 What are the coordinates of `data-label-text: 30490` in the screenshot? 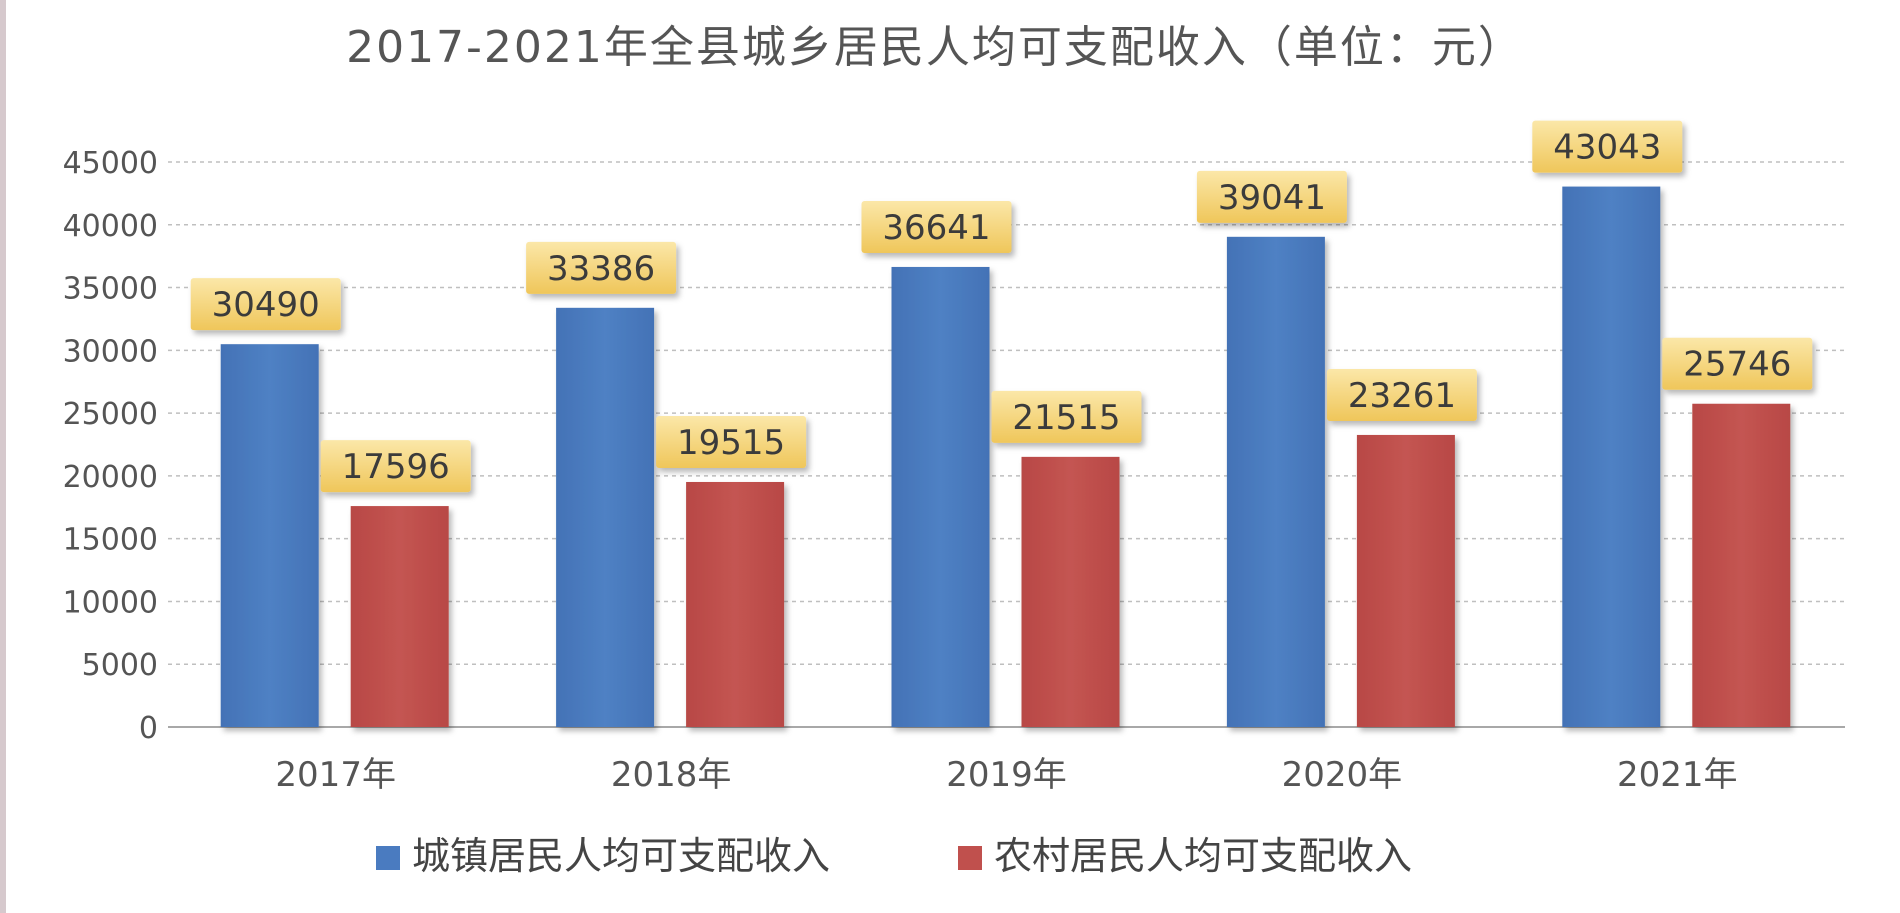 It's located at (266, 305).